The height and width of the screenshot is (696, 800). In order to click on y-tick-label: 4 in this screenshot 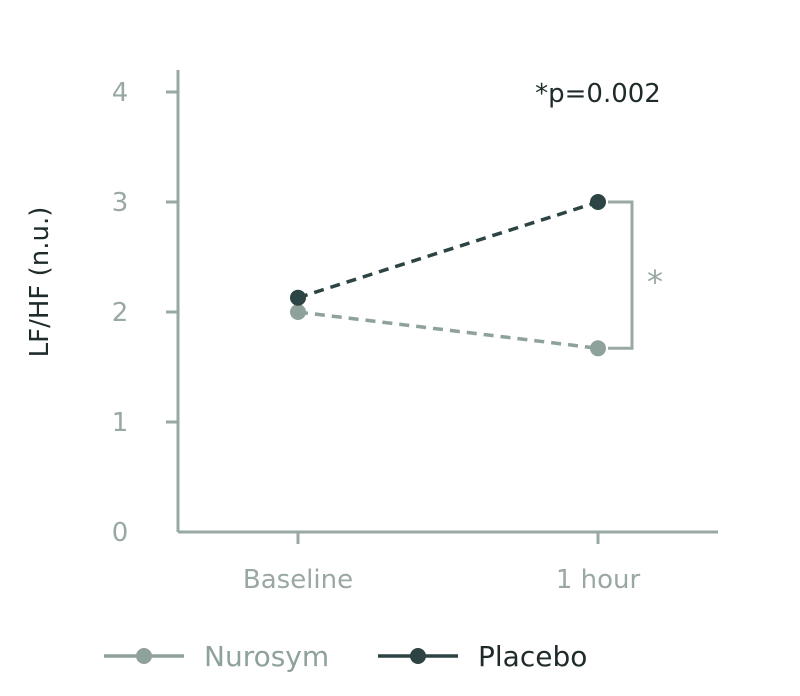, I will do `click(120, 93)`.